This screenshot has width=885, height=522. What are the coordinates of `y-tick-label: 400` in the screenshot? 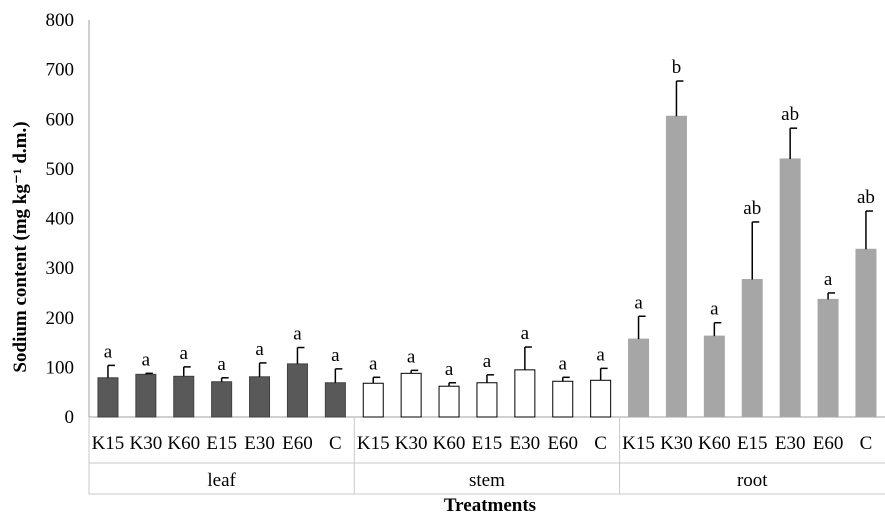 It's located at (60, 219).